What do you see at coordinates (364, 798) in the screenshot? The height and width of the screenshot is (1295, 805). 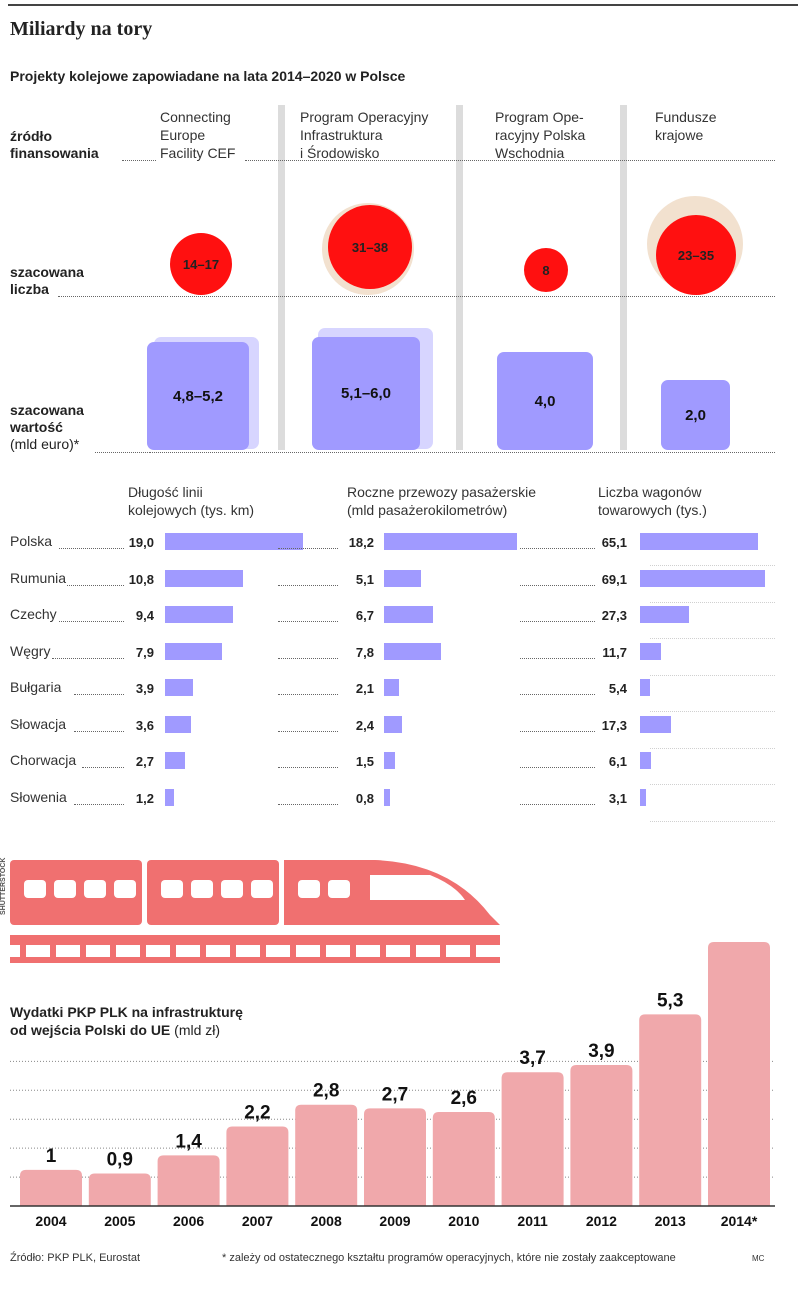 I see `passengers-value: 0,8` at bounding box center [364, 798].